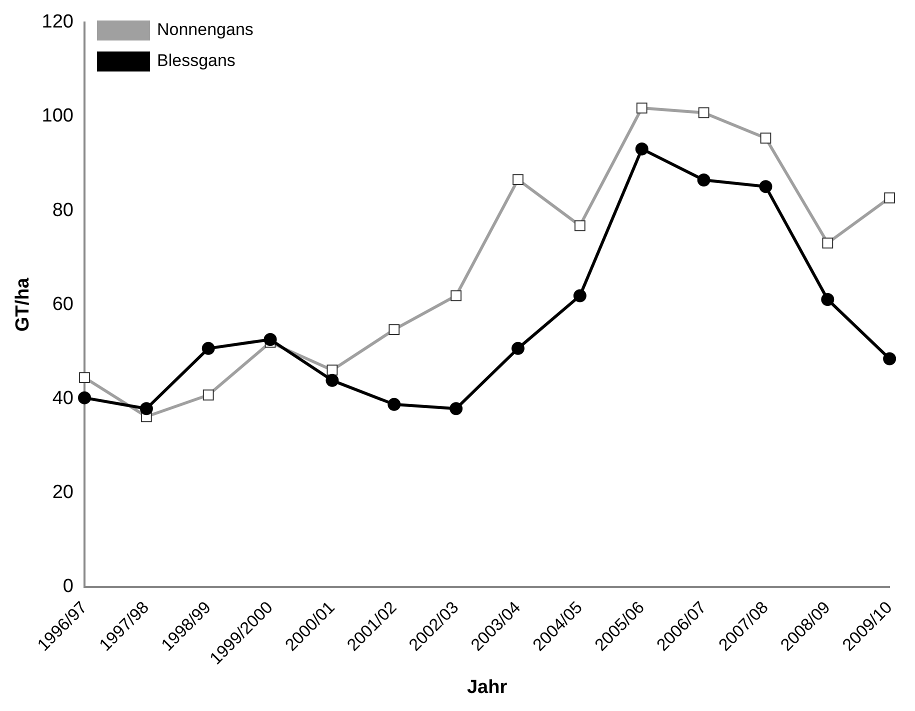  Describe the element at coordinates (63, 493) in the screenshot. I see `y-tick-label: 20` at that location.